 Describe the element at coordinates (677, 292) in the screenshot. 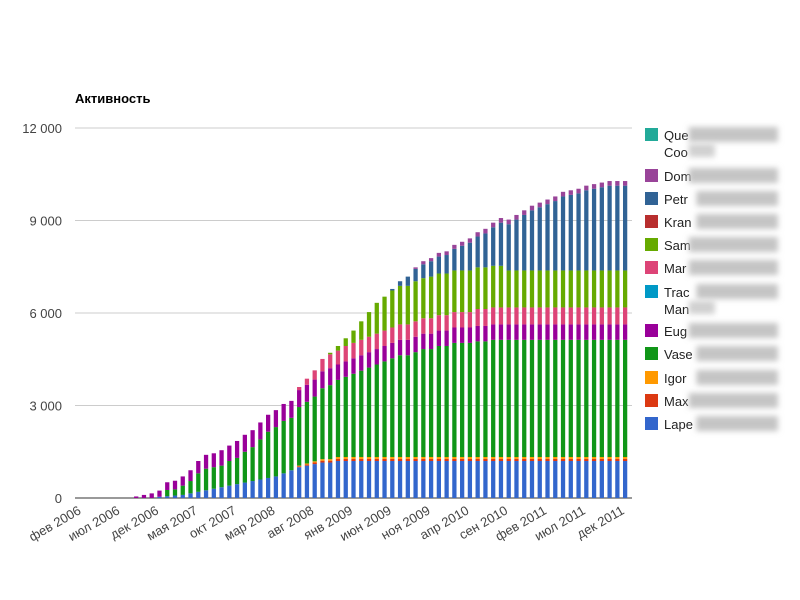

I see `legend-label: Trac` at that location.